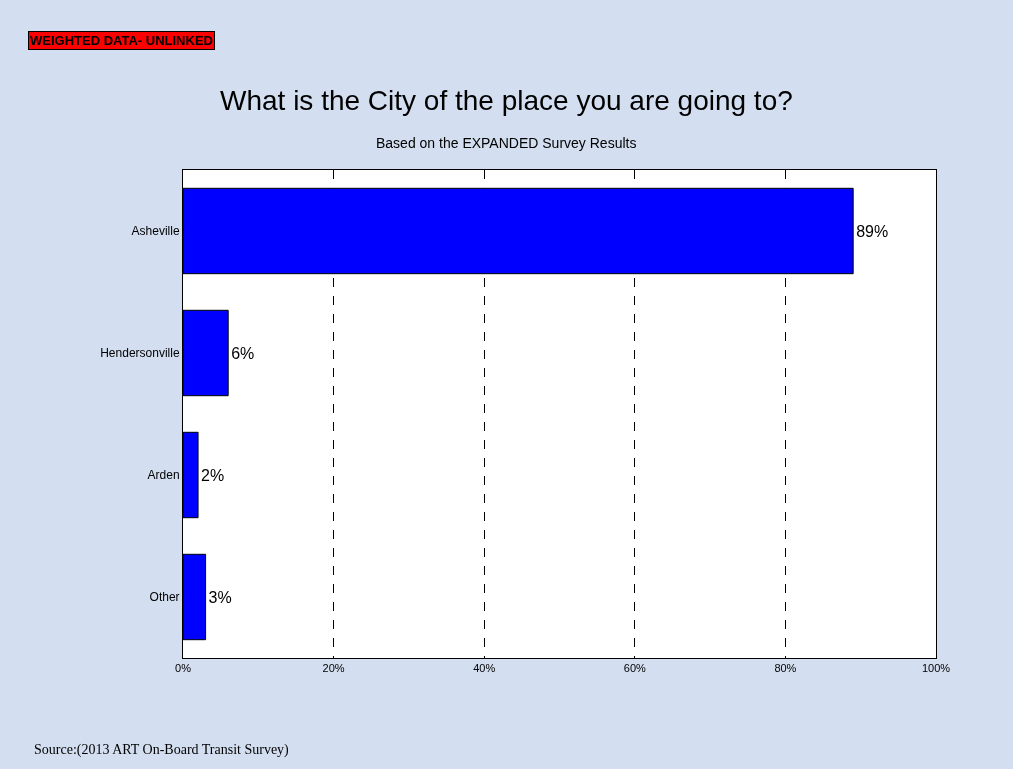  Describe the element at coordinates (936, 668) in the screenshot. I see `x-tick-label: 100%` at that location.